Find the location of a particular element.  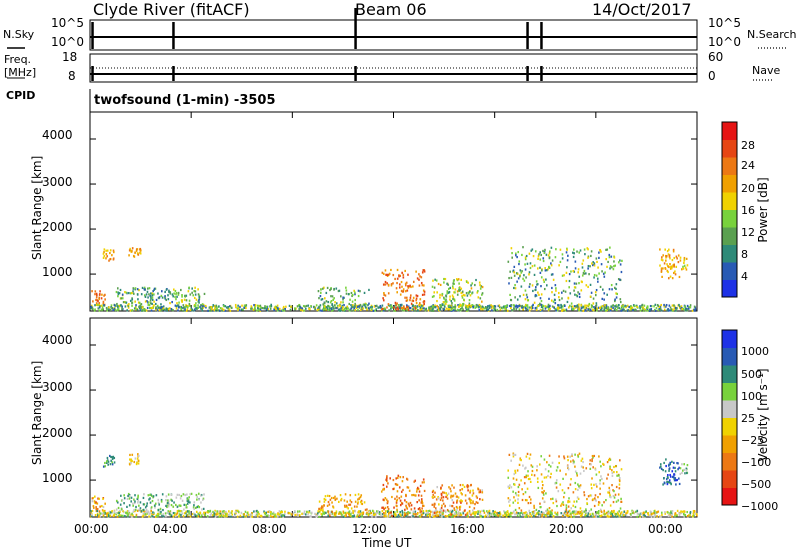

velocity-cbar-tick: 500 is located at coordinates (751, 374).